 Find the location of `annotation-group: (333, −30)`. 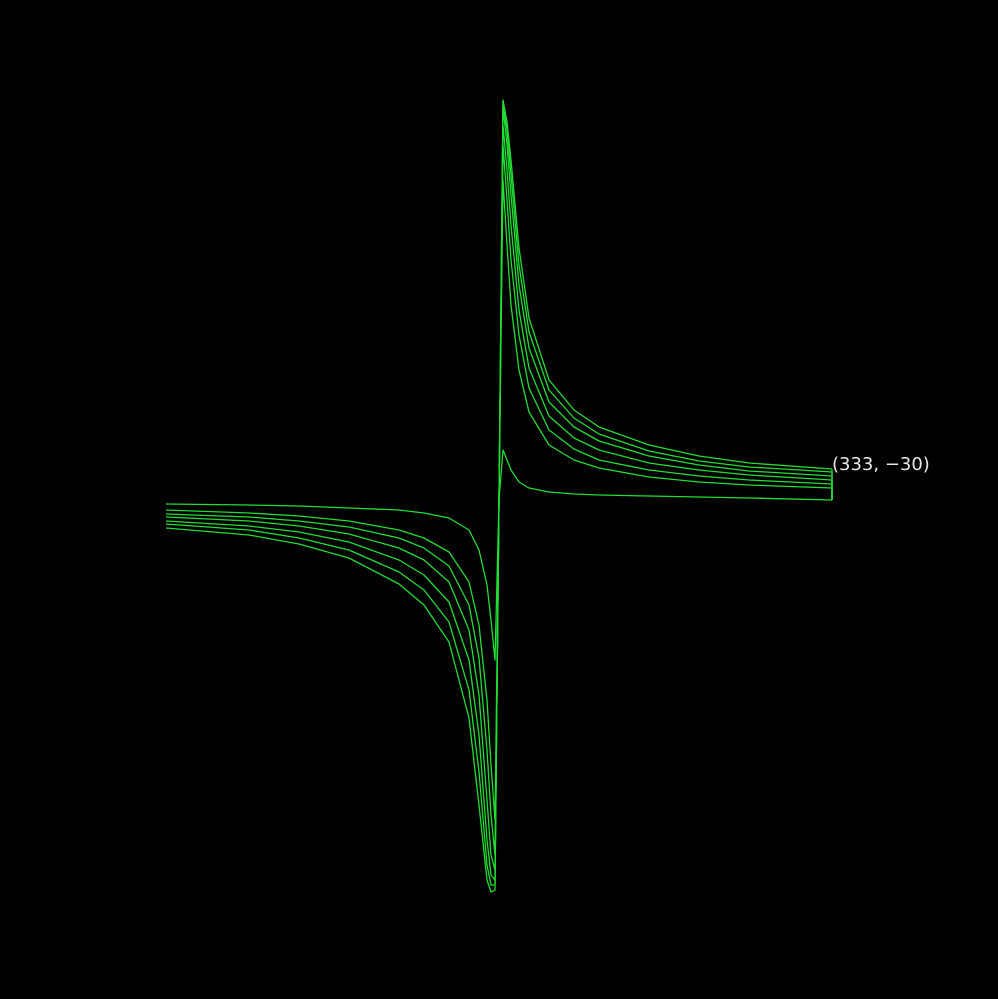

annotation-group: (333, −30) is located at coordinates (881, 464).